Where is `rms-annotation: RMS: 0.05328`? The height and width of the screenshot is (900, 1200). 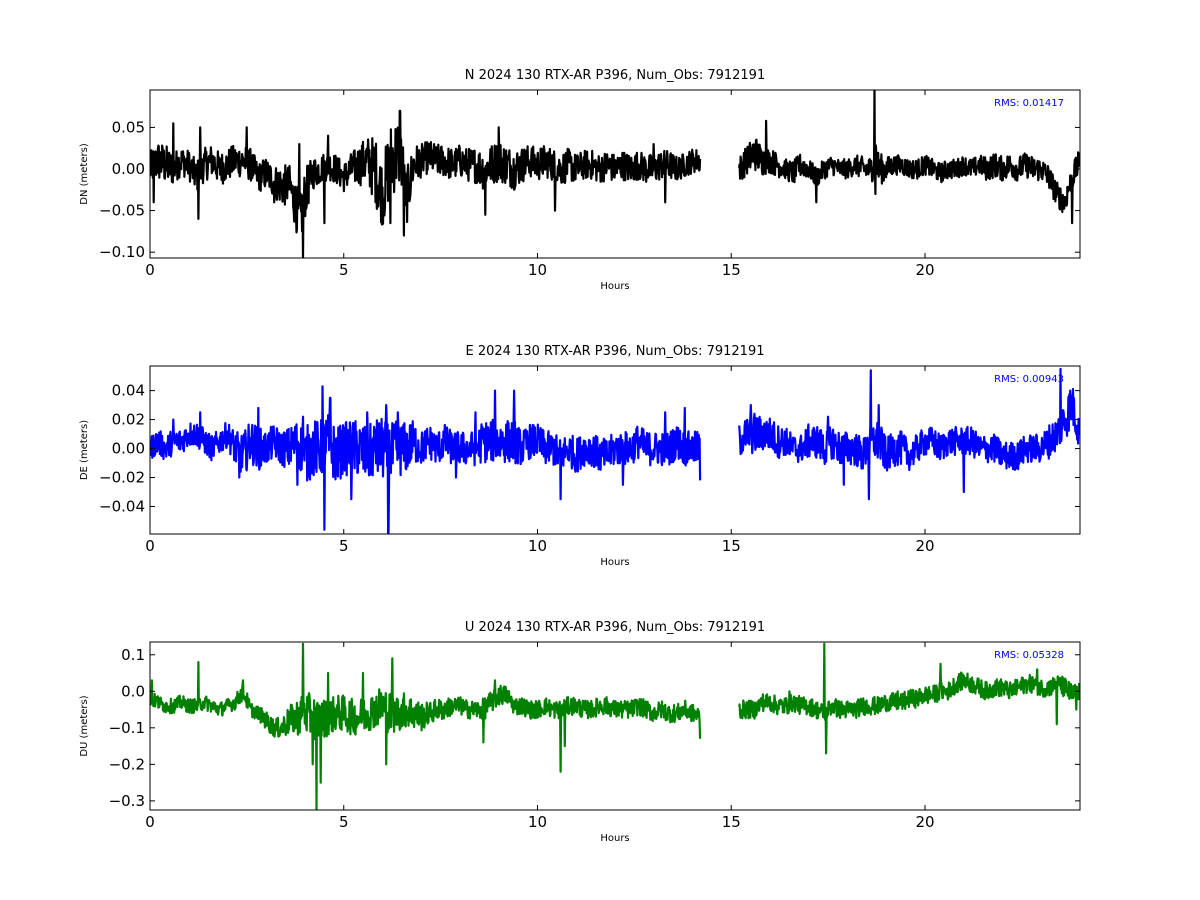 rms-annotation: RMS: 0.05328 is located at coordinates (1029, 655).